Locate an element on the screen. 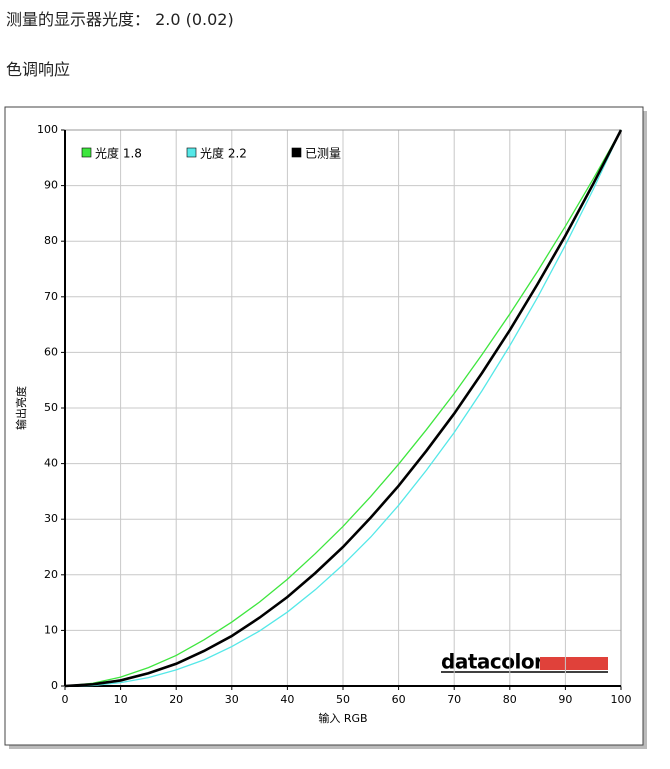  y-axis-label: 输出亮度 is located at coordinates (21, 408).